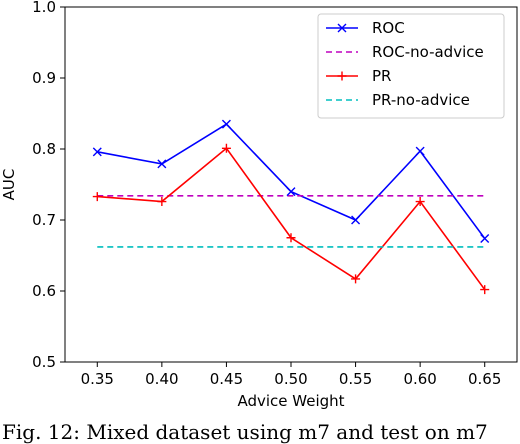  What do you see at coordinates (428, 52) in the screenshot?
I see `legend-label: ROC-no-advice` at bounding box center [428, 52].